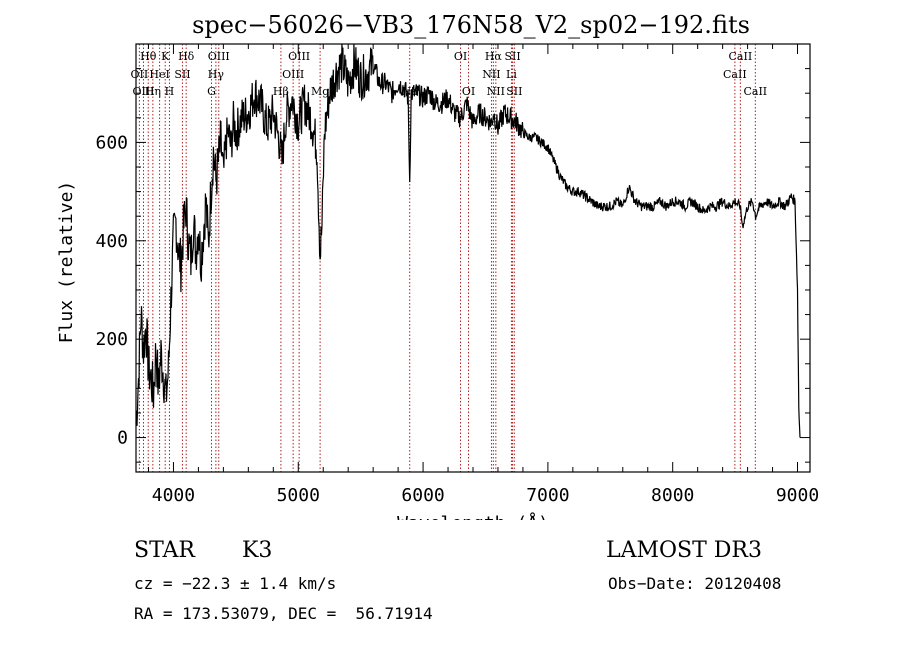 The image size is (900, 649). What do you see at coordinates (140, 74) in the screenshot?
I see `spectral-line-label: OII` at bounding box center [140, 74].